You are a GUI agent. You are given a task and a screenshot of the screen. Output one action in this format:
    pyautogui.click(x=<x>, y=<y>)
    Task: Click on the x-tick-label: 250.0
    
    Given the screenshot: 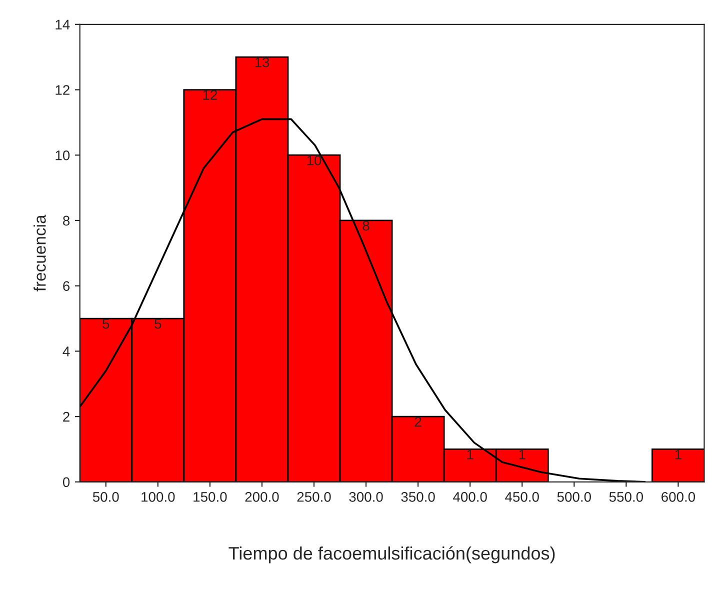 What is the action you would take?
    pyautogui.click(x=314, y=497)
    